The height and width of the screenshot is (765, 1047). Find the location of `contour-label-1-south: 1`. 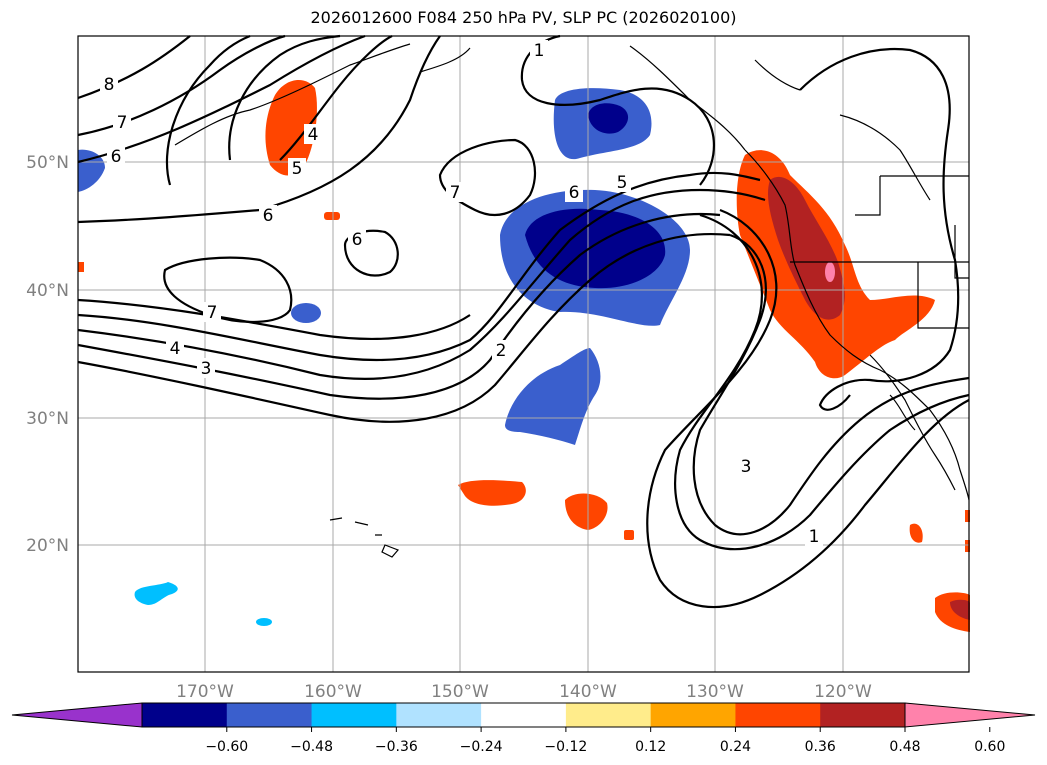

contour-label-1-south: 1 is located at coordinates (814, 536).